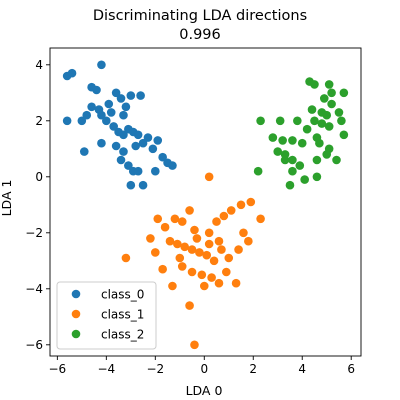  I want to click on legend-label-class_0: class_0, so click(122, 294).